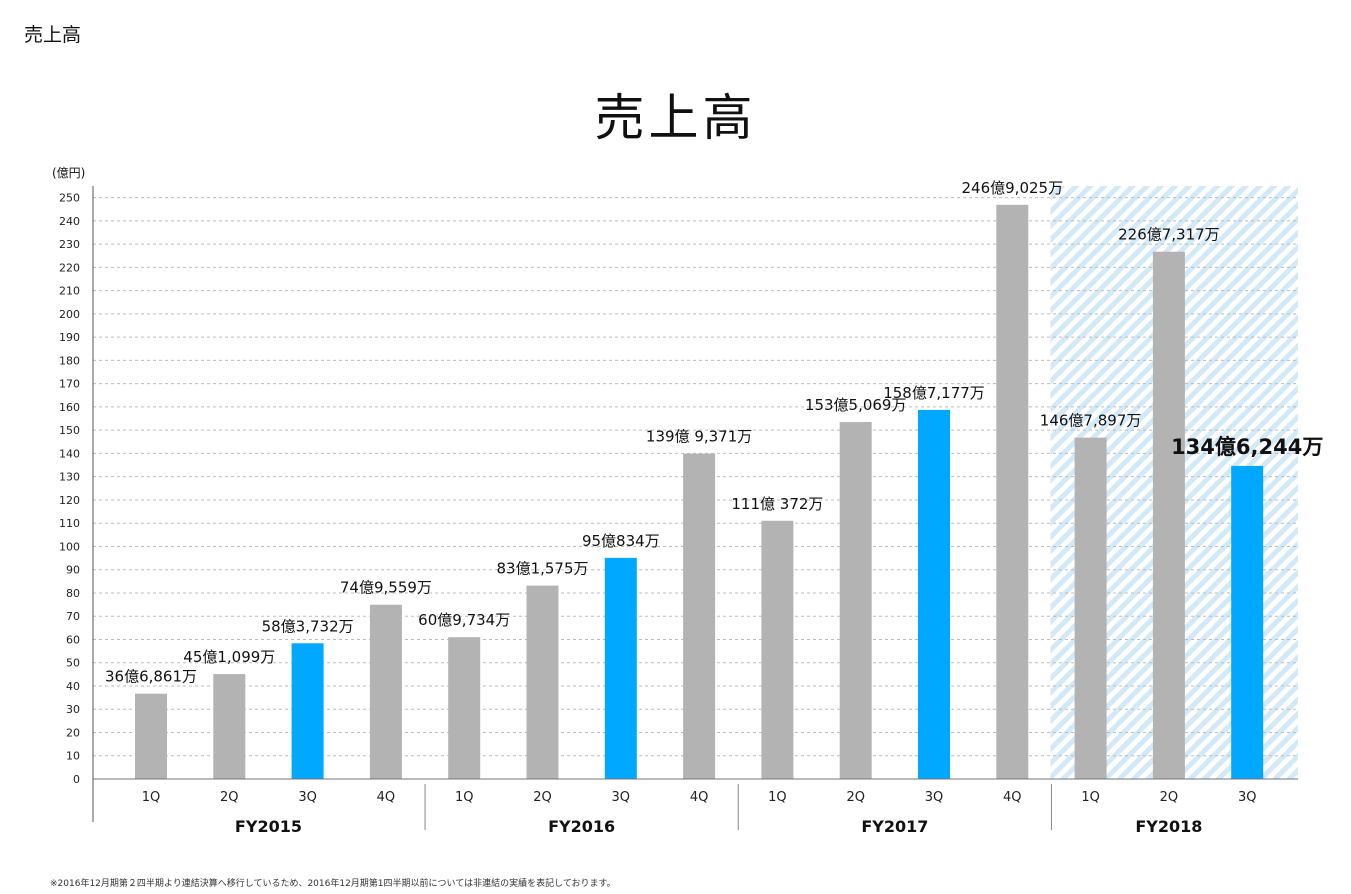 This screenshot has width=1351, height=894. I want to click on y-tick-label: 60, so click(73, 639).